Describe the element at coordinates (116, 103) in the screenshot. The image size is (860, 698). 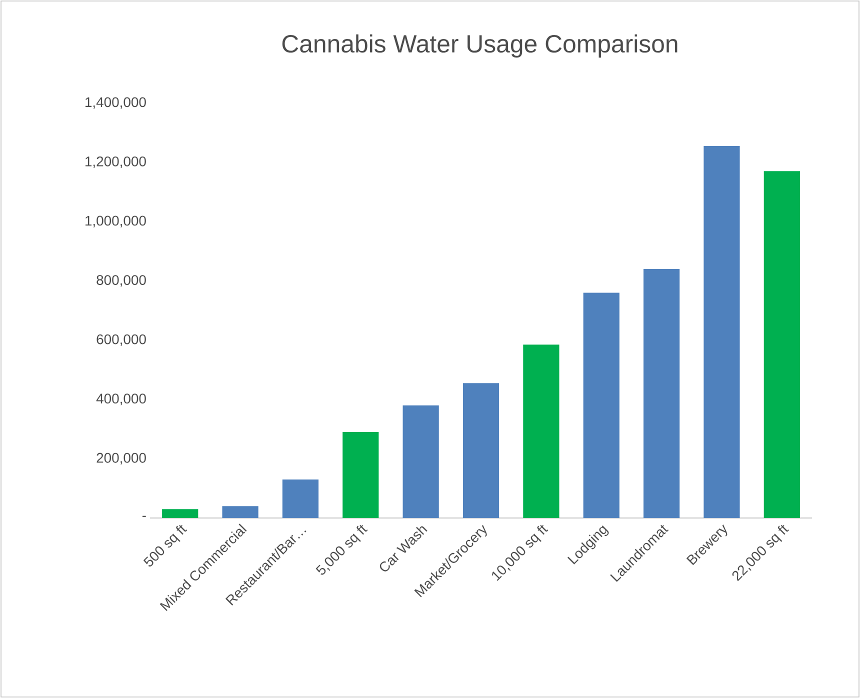
I see `y-tick-label: 1,400,000` at that location.